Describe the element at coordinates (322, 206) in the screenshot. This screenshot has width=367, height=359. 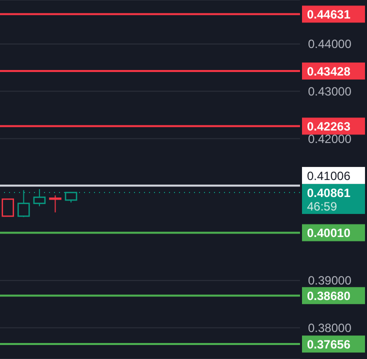
I see `text: 46:59` at that location.